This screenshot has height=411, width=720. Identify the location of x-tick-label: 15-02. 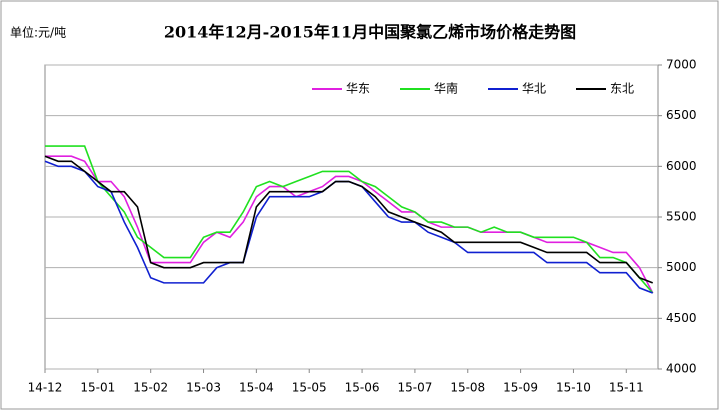
(150, 388).